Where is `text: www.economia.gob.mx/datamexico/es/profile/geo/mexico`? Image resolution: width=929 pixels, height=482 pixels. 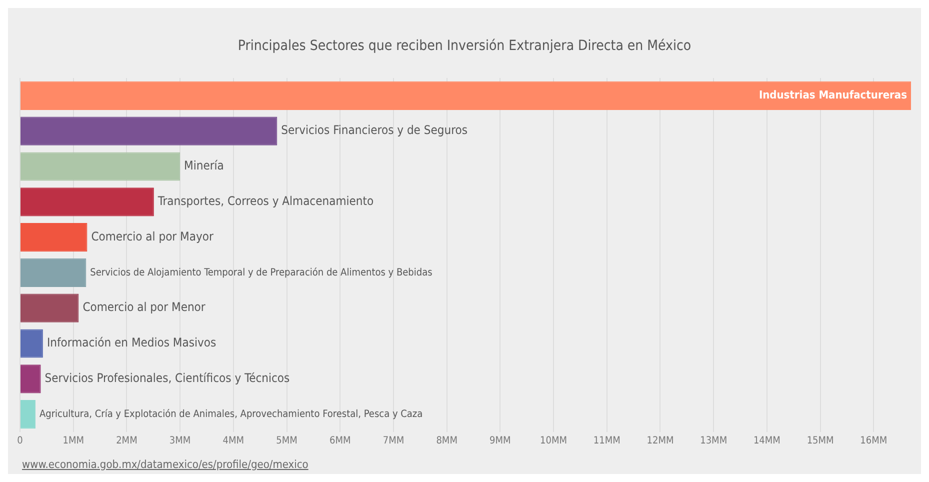 text: www.economia.gob.mx/datamexico/es/profile/geo/mexico is located at coordinates (165, 464).